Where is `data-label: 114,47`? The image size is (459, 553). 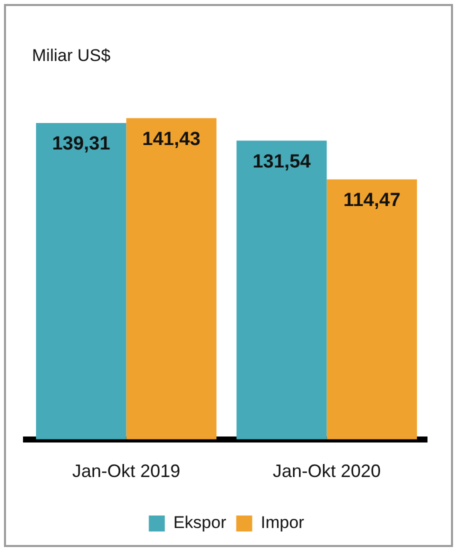
data-label: 114,47 is located at coordinates (371, 201).